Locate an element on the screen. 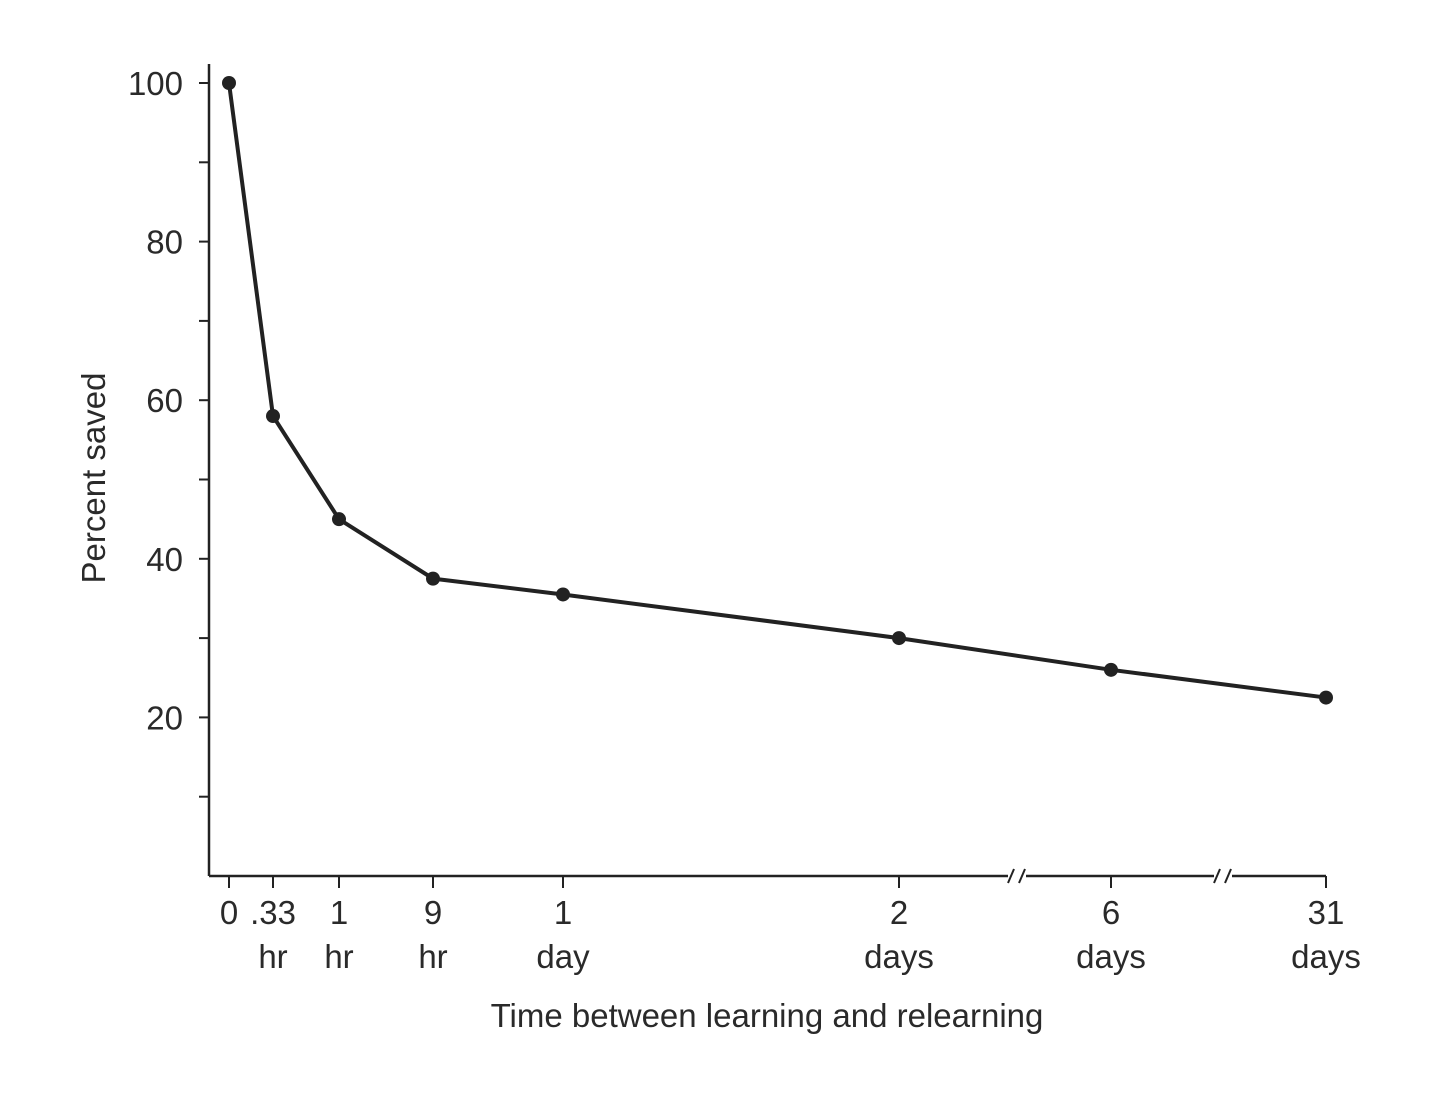 Image resolution: width=1440 pixels, height=1099 pixels. x-axis-ticks: 0 .33 hr 1 hr 9 hr 1 day 2 days 6 days 31 days is located at coordinates (790, 925).